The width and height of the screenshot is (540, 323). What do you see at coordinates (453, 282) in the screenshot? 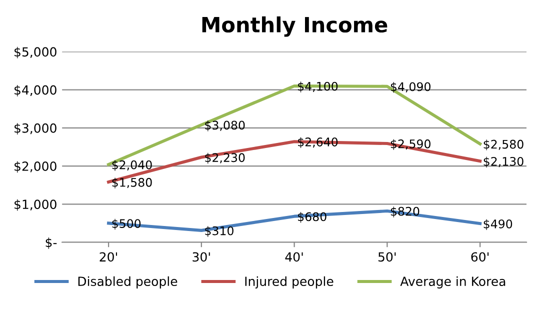
I see `legend-label: Average in Korea` at bounding box center [453, 282].